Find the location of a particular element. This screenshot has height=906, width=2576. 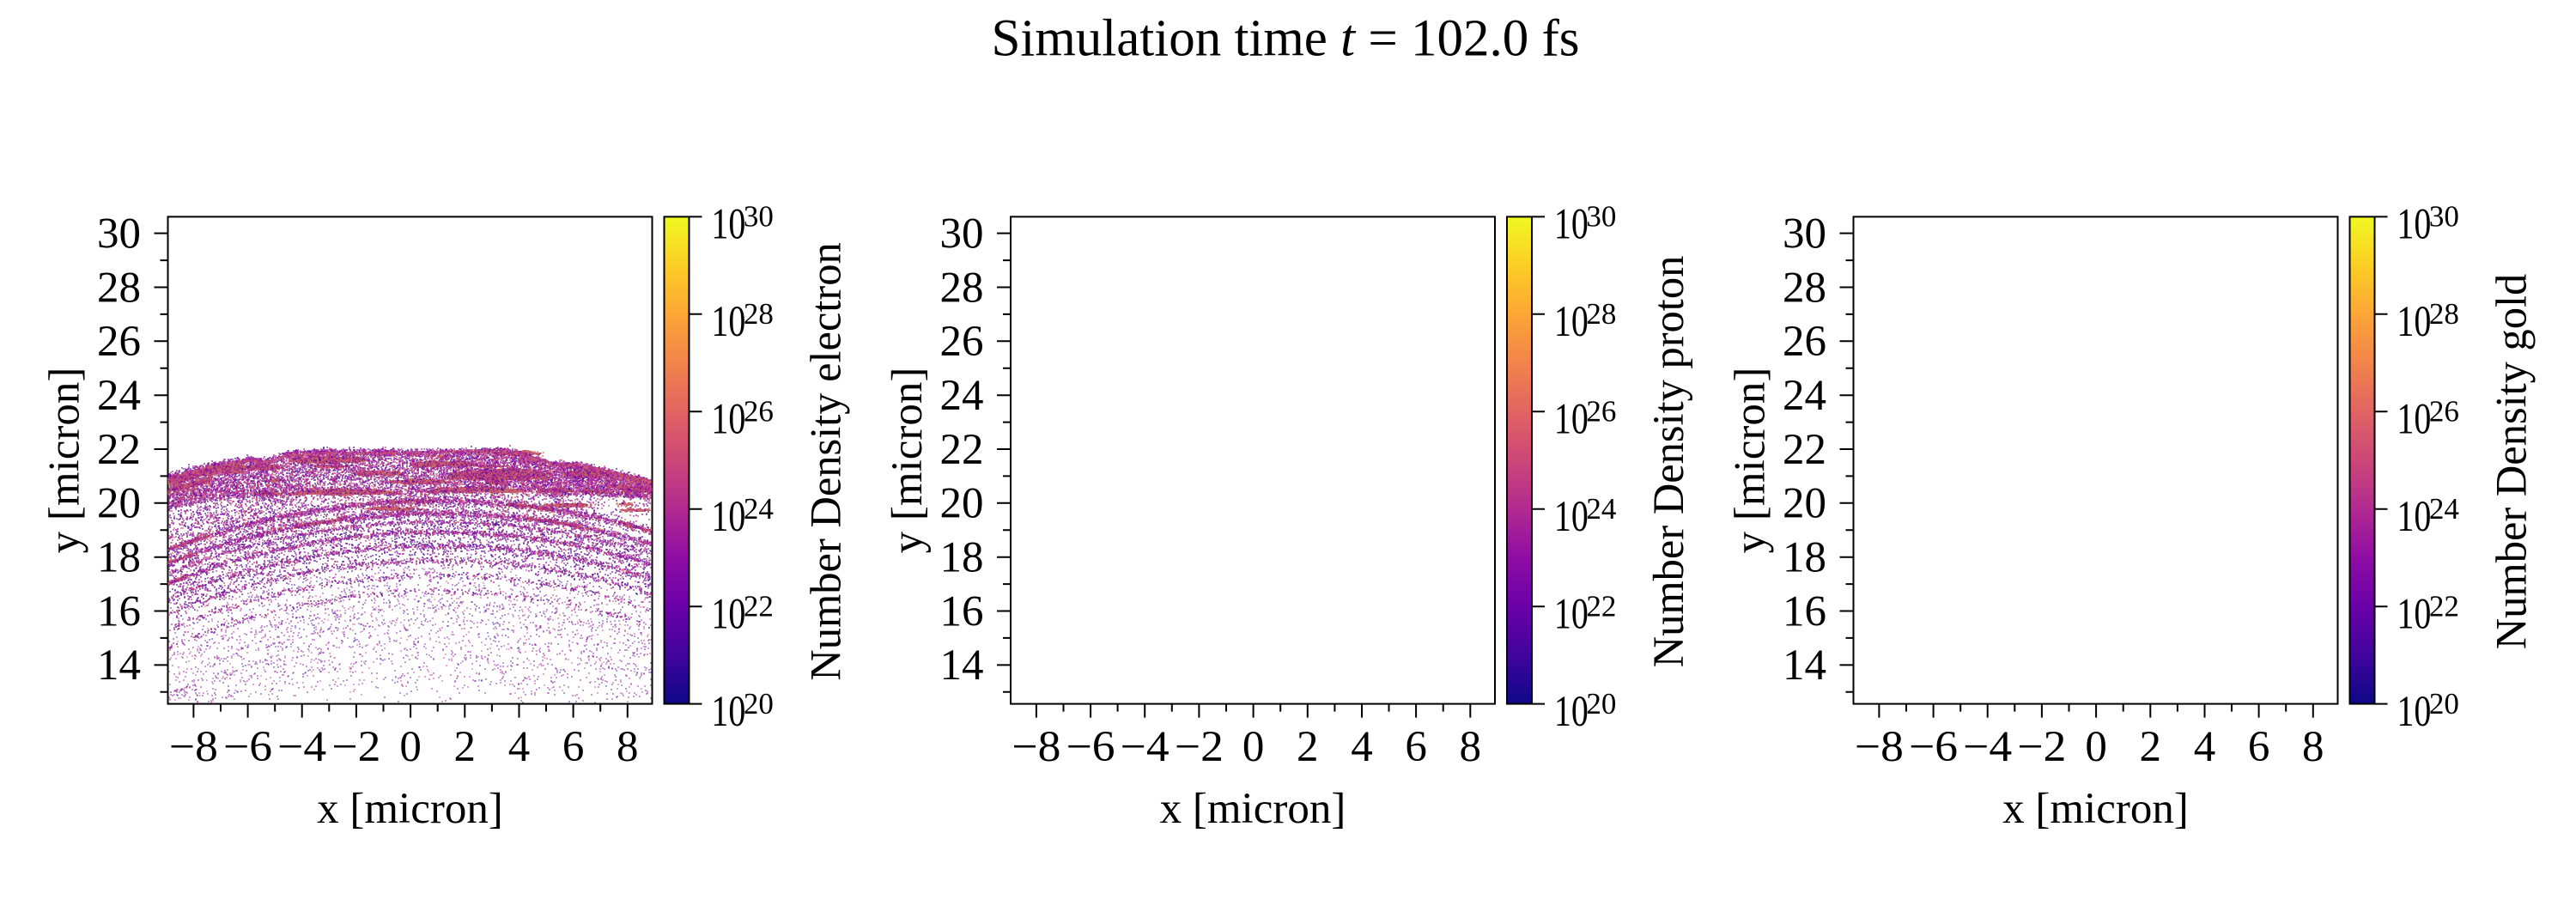

svg-text: Number Density gold is located at coordinates (2512, 462).